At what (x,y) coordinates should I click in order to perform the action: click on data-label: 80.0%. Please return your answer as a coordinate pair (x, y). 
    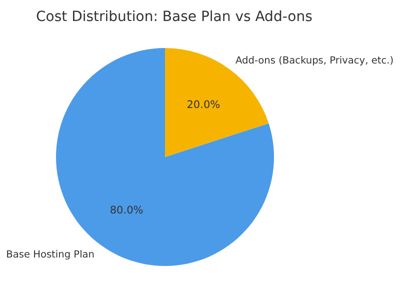
    Looking at the image, I should click on (127, 210).